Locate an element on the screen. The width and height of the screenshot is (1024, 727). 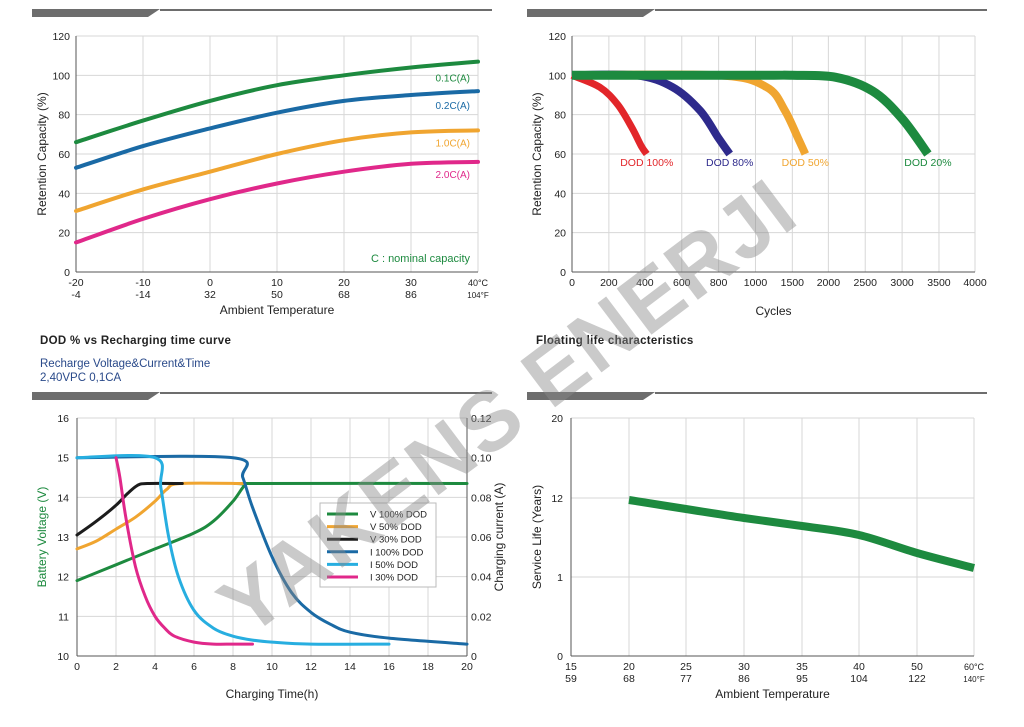
chart3-x-tick: 25 is located at coordinates (686, 667).